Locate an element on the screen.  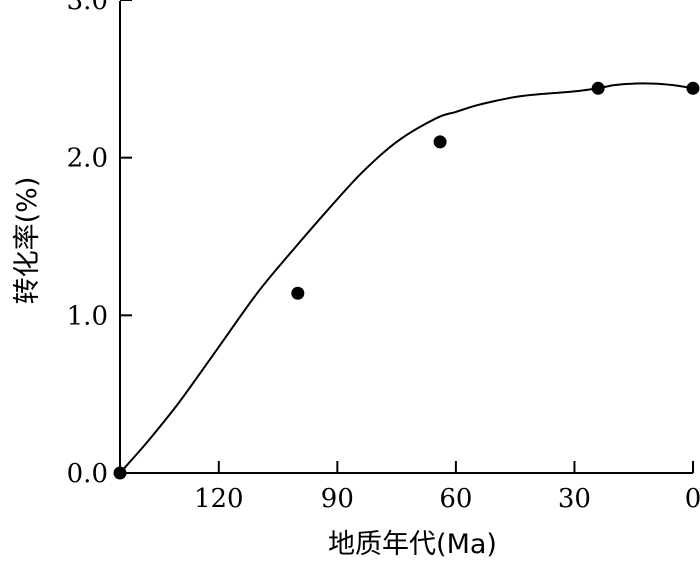
y-tick-label: 3.0 is located at coordinates (87, 8).